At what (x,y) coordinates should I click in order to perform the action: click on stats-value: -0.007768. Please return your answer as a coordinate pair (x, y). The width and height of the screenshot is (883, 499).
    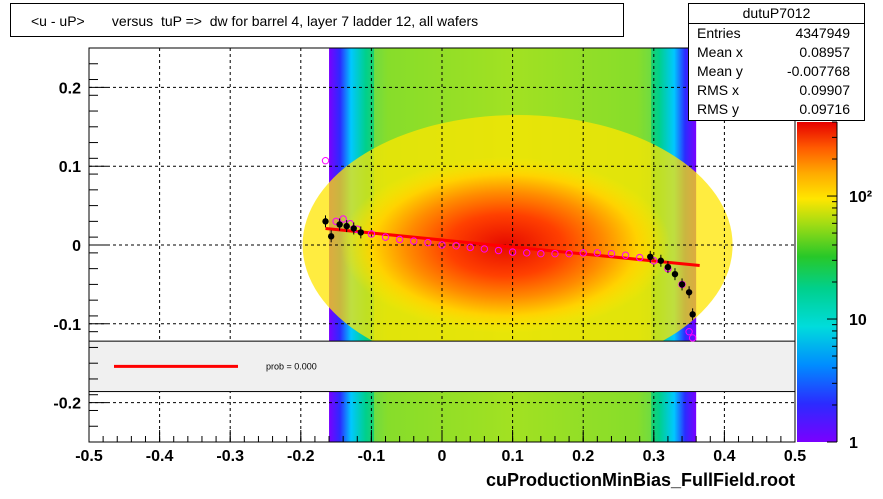
    Looking at the image, I should click on (818, 71).